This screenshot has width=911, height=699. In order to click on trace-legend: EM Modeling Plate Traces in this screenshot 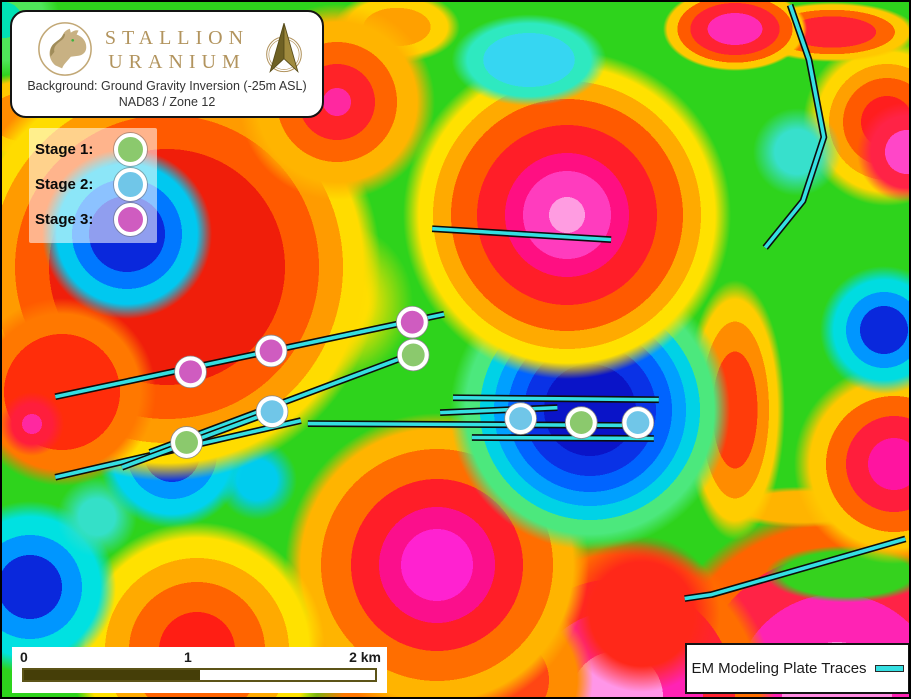, I will do `click(797, 668)`.